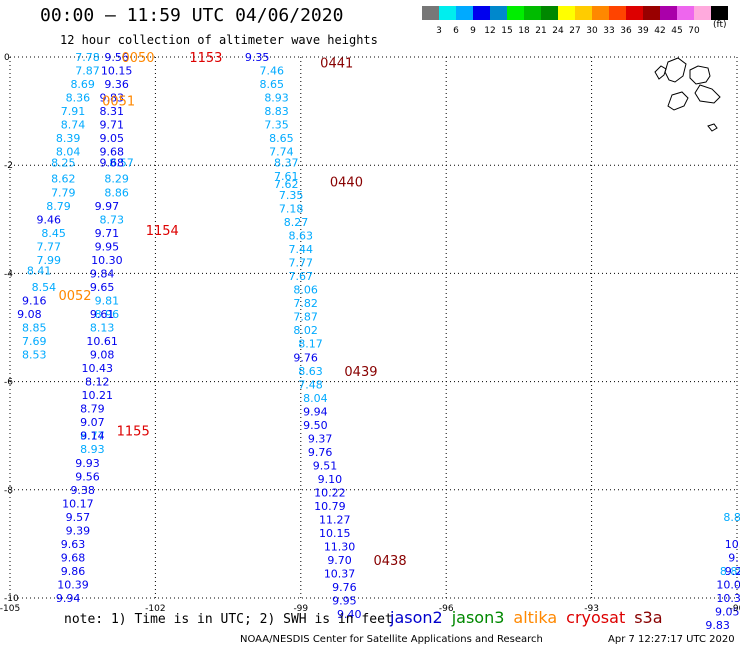 The width and height of the screenshot is (740, 650). Describe the element at coordinates (39, 271) in the screenshot. I see `wave-height-value: 8.41` at that location.